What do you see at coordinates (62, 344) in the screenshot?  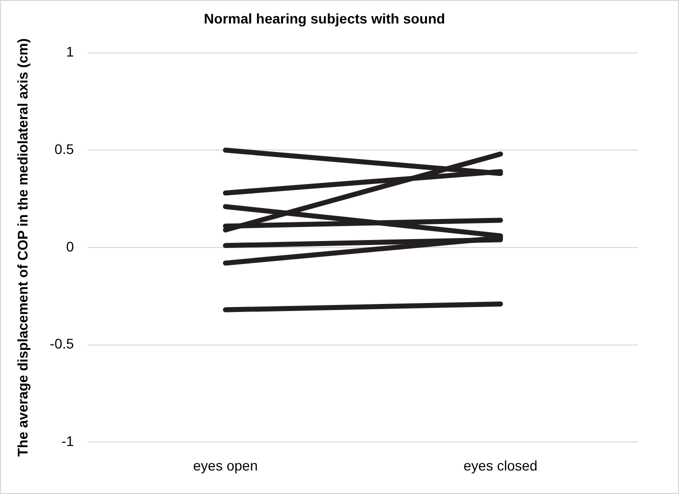 I see `y-tick-label: -0.5` at bounding box center [62, 344].